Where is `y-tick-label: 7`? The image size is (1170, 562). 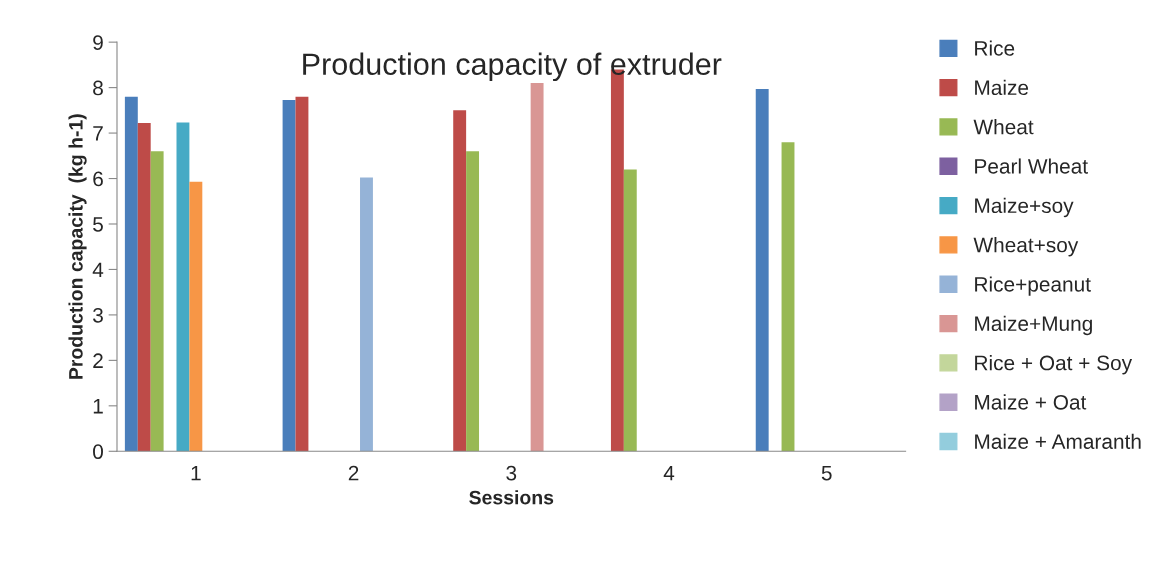 y-tick-label: 7 is located at coordinates (98, 133).